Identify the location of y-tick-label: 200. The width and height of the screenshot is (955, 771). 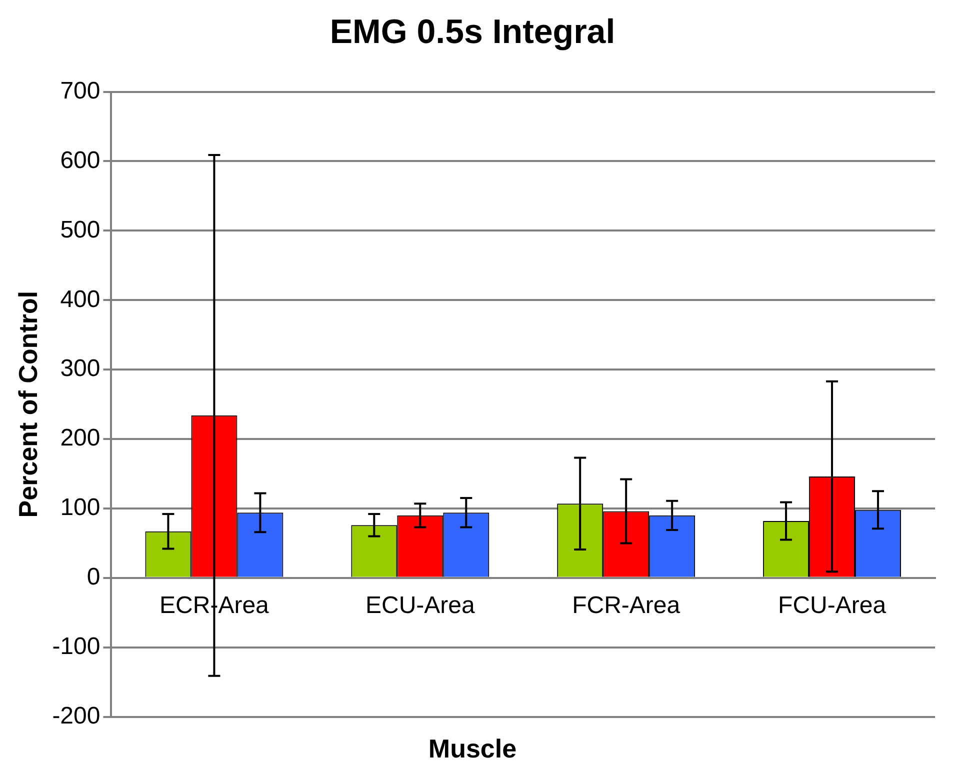
(80, 438).